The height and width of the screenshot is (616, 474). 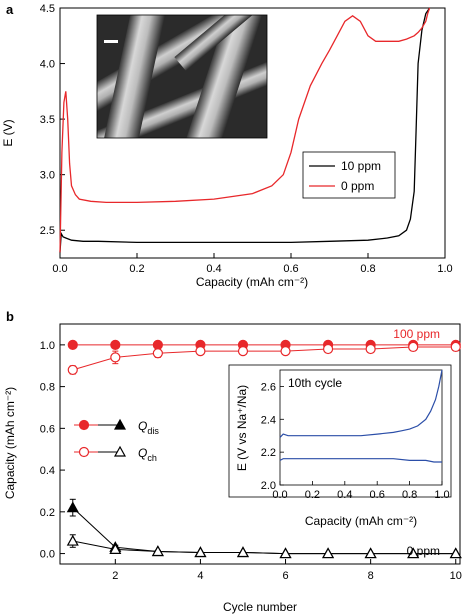 I want to click on panel-a-y-tick-label: 2.5, so click(x=47, y=231).